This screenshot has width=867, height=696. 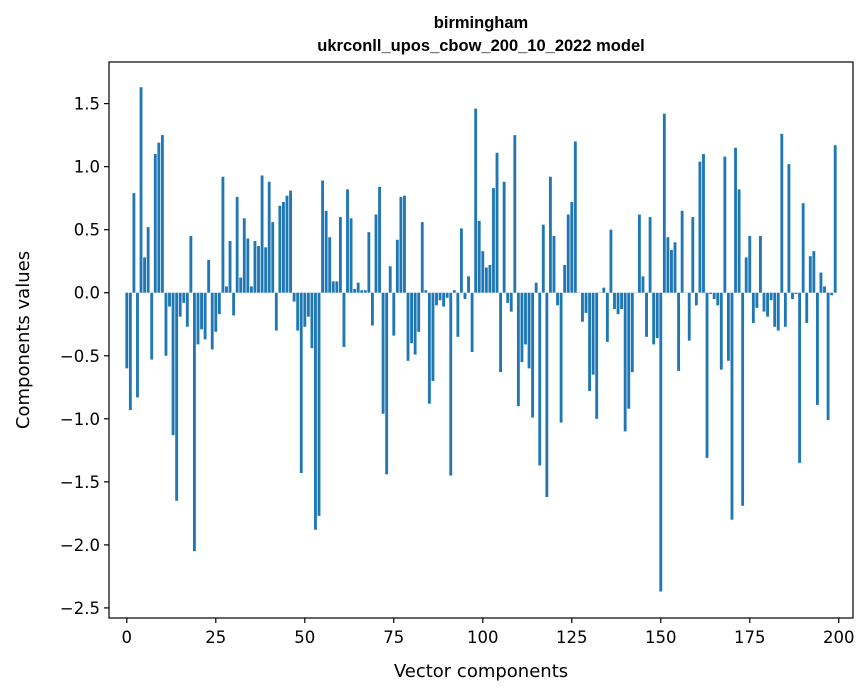 What do you see at coordinates (393, 637) in the screenshot?
I see `x-tick-label: 75` at bounding box center [393, 637].